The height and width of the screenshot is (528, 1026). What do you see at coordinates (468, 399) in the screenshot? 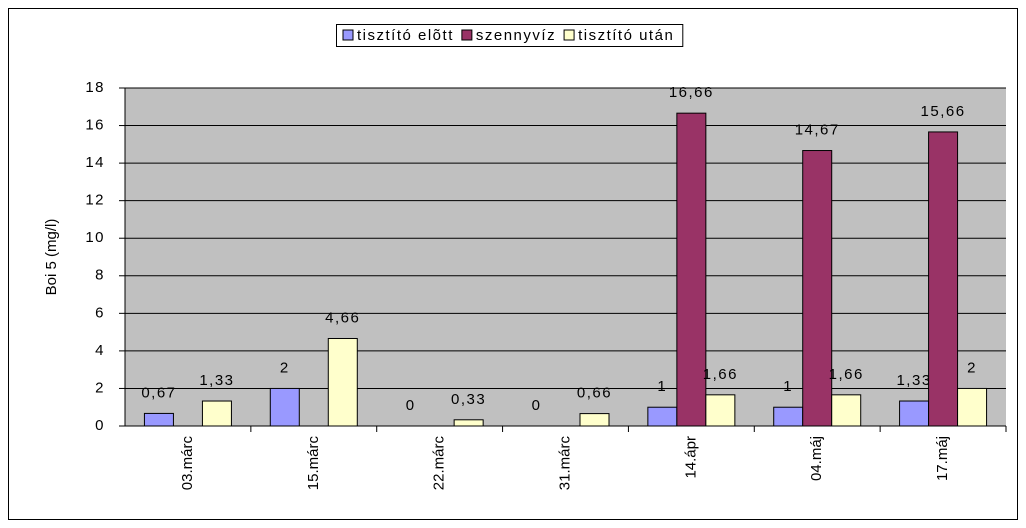
I see `data-label: 0,33` at bounding box center [468, 399].